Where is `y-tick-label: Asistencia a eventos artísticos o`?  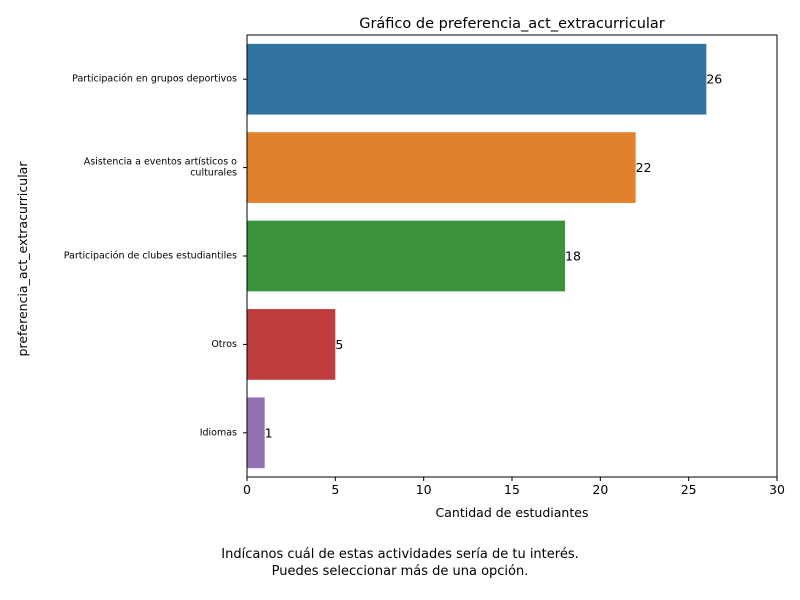 y-tick-label: Asistencia a eventos artísticos o is located at coordinates (160, 162).